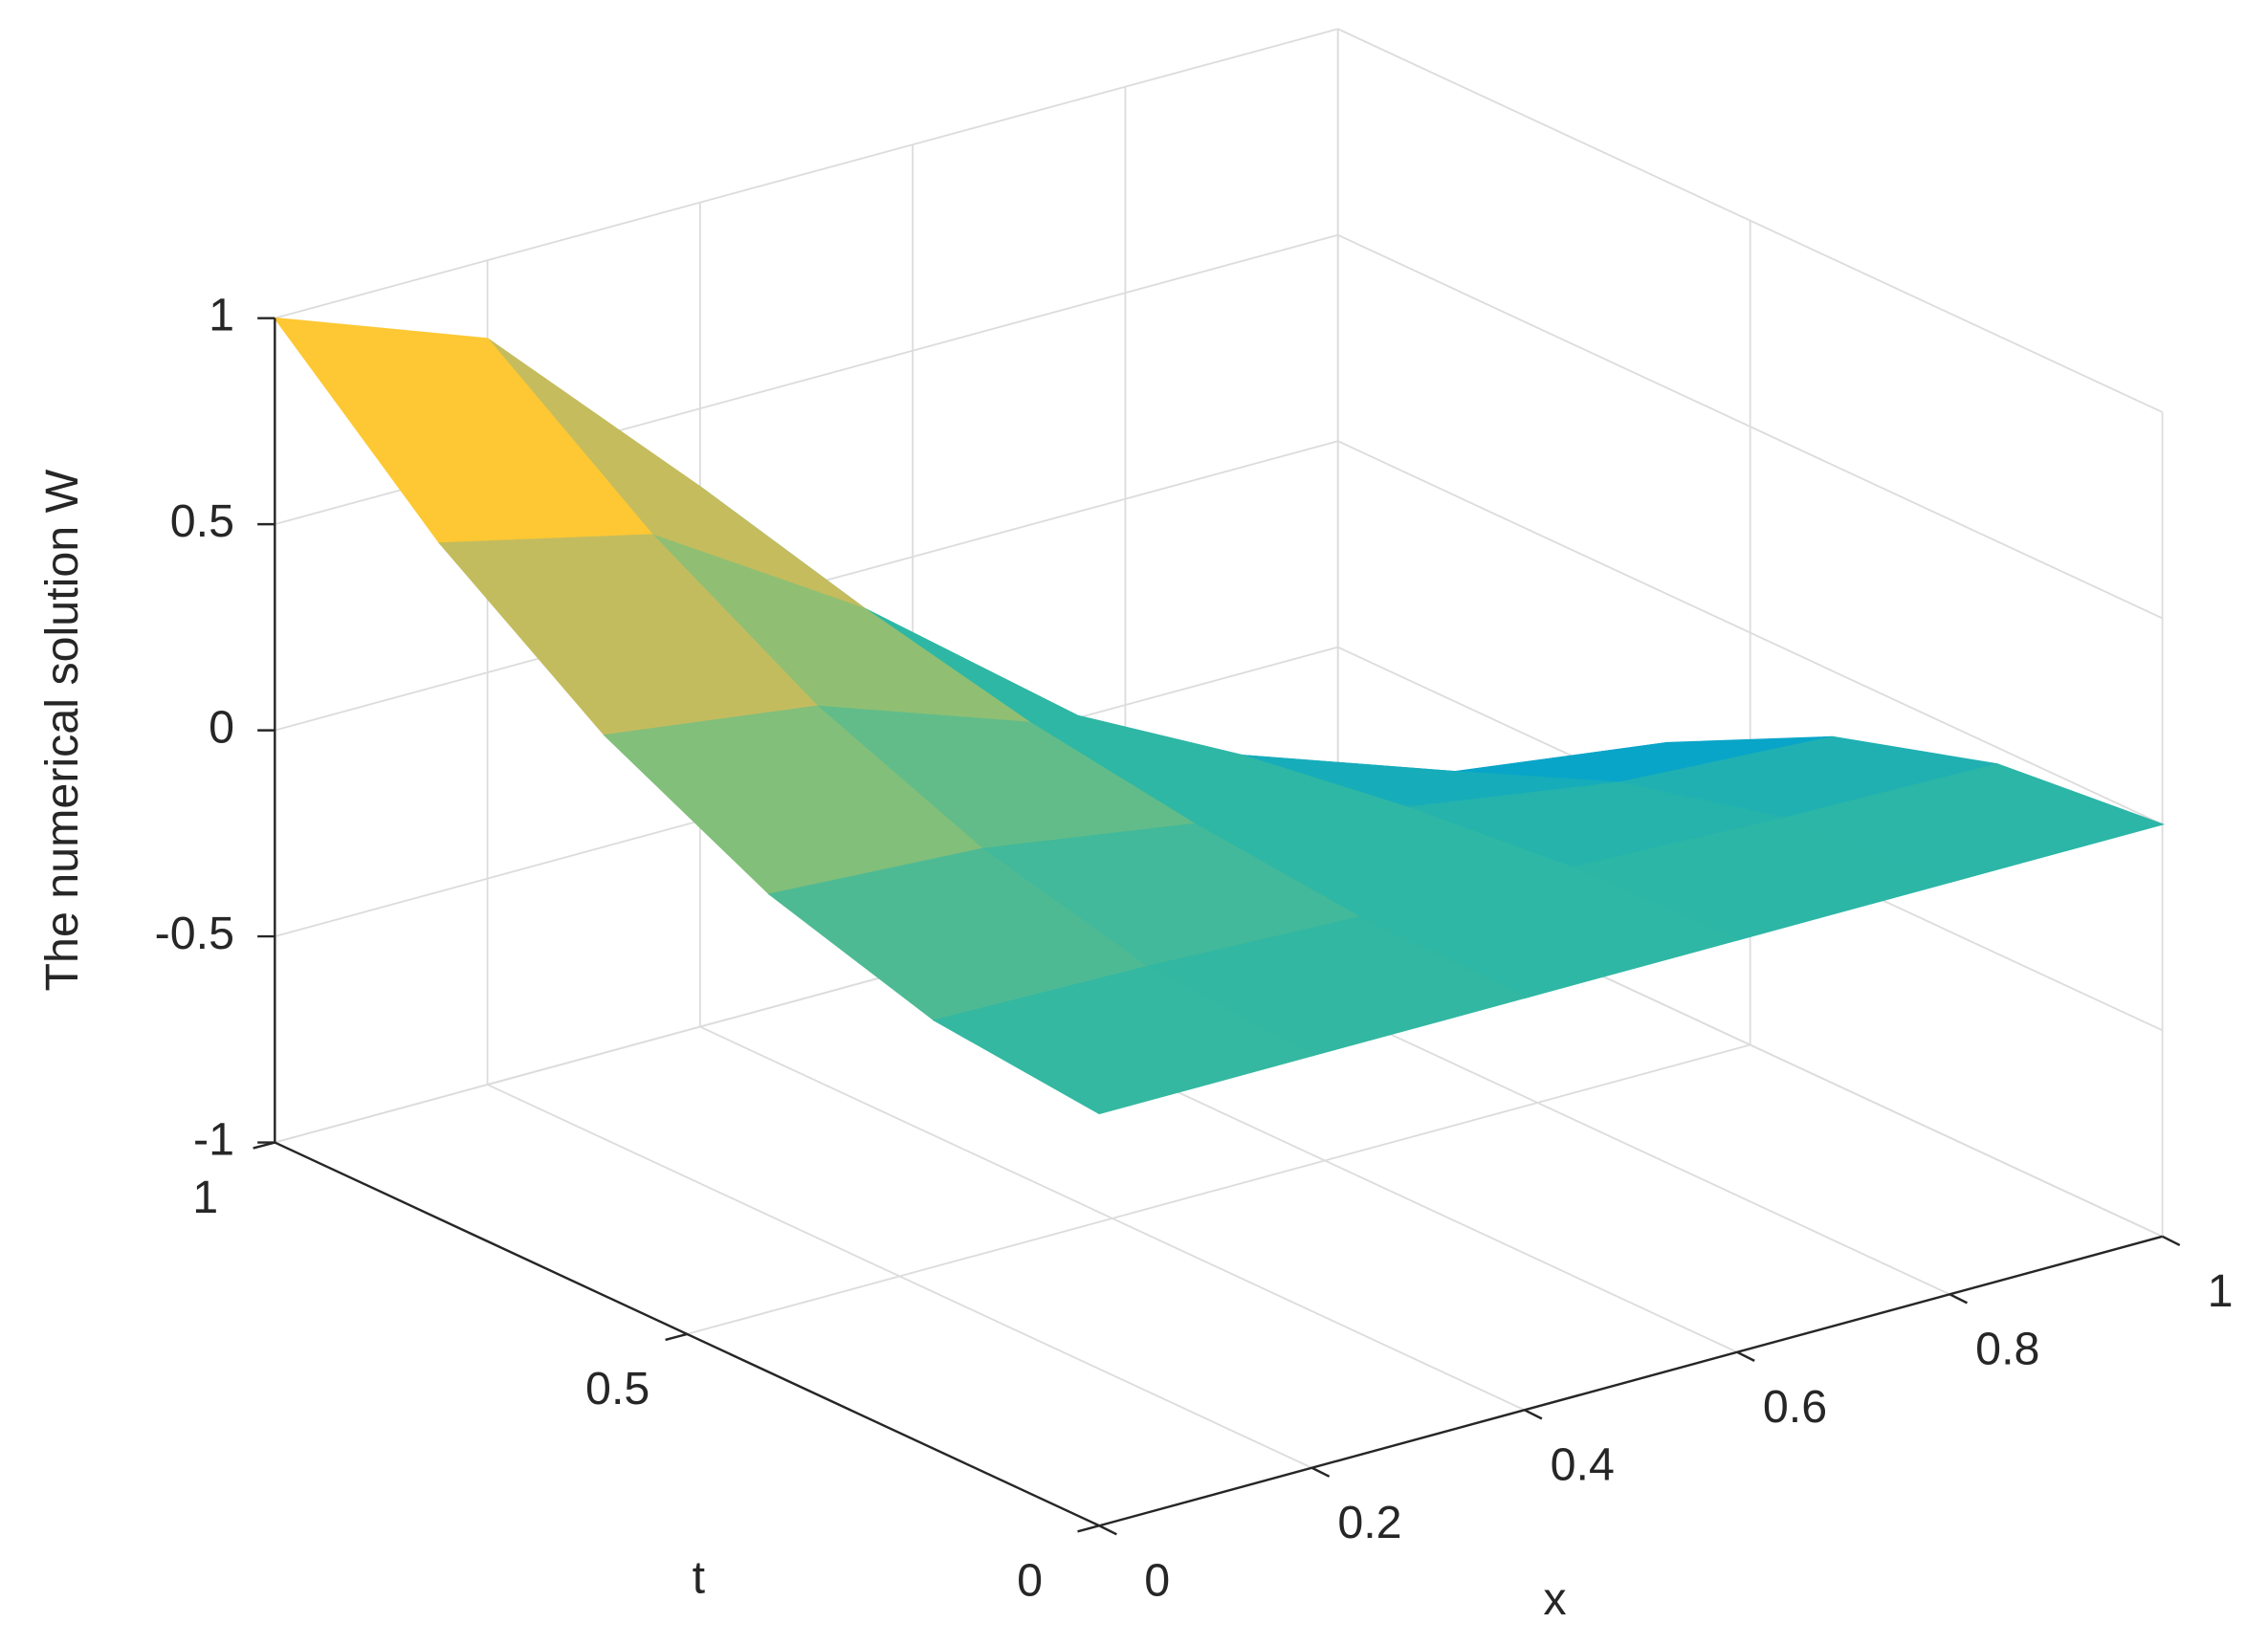  Describe the element at coordinates (62, 730) in the screenshot. I see `z-axis-label: The numerical solution W` at that location.